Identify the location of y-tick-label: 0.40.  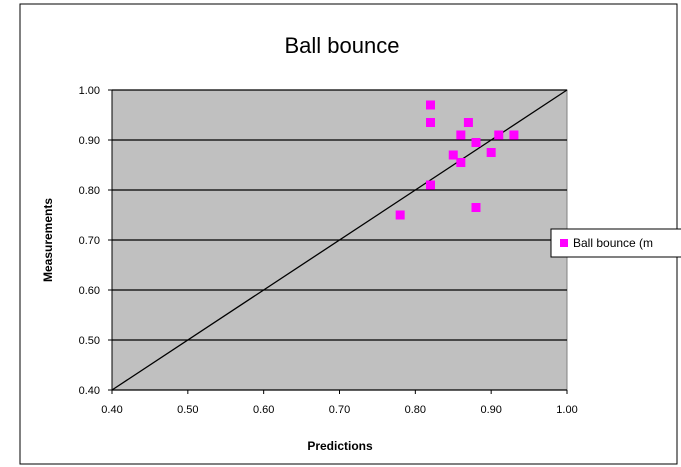
(89, 391).